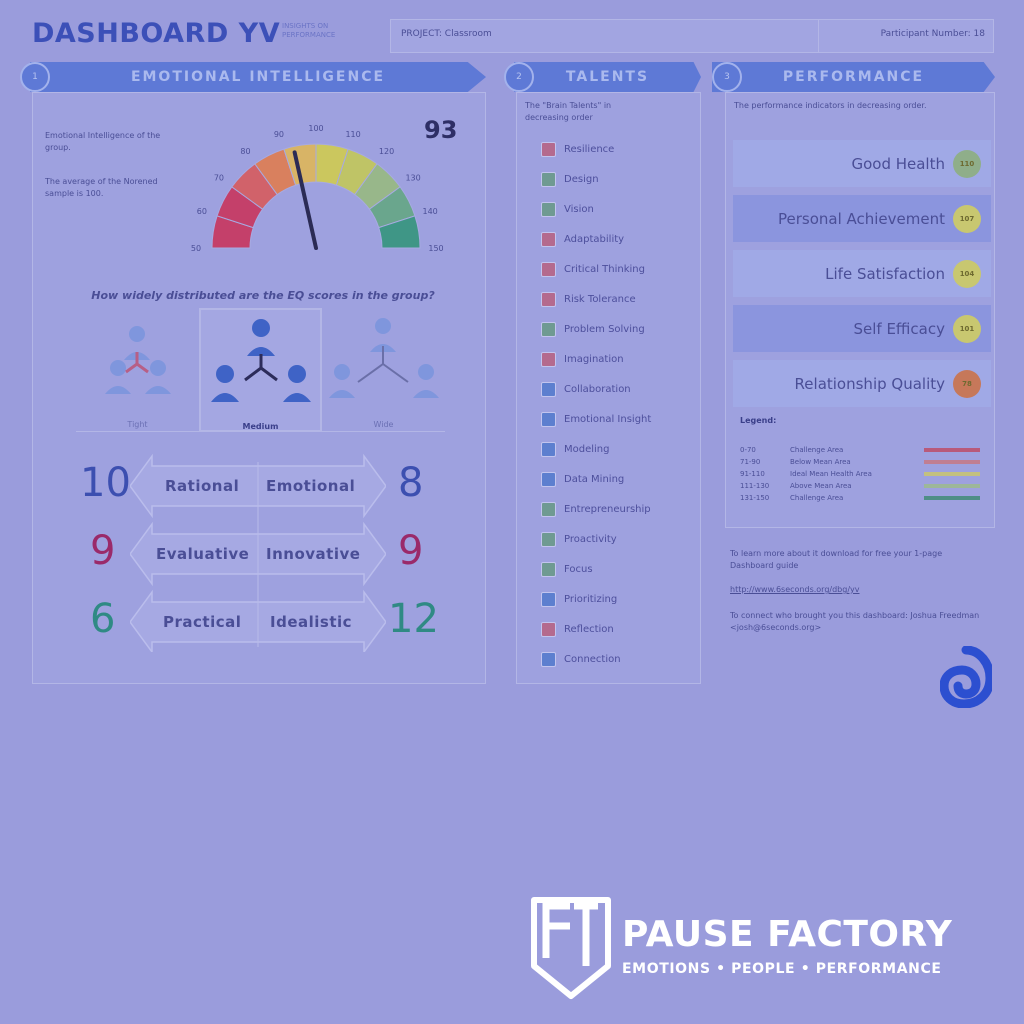 The height and width of the screenshot is (1024, 1024). I want to click on group-tight-icon, so click(138, 360).